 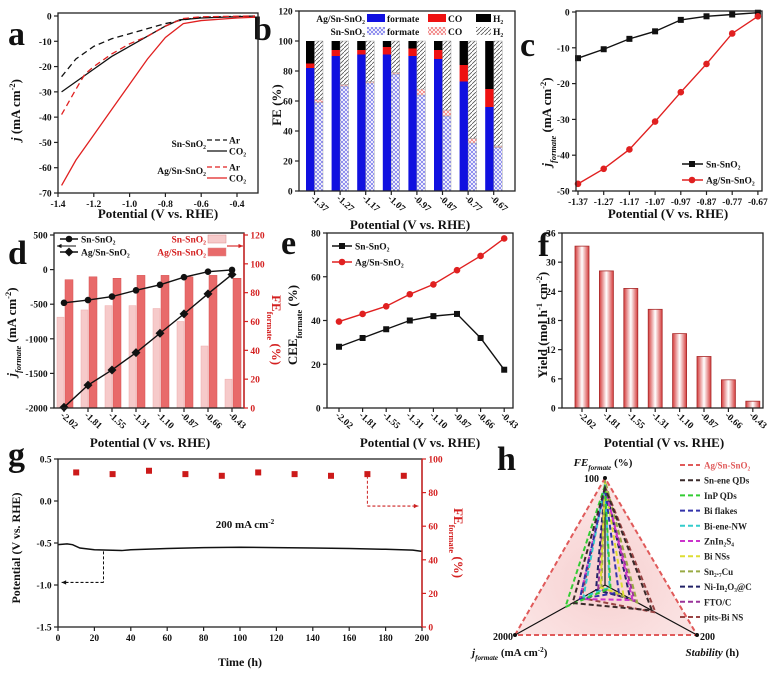 I want to click on g-ylabel: Potential (V vs. RHE), so click(x=16, y=547).